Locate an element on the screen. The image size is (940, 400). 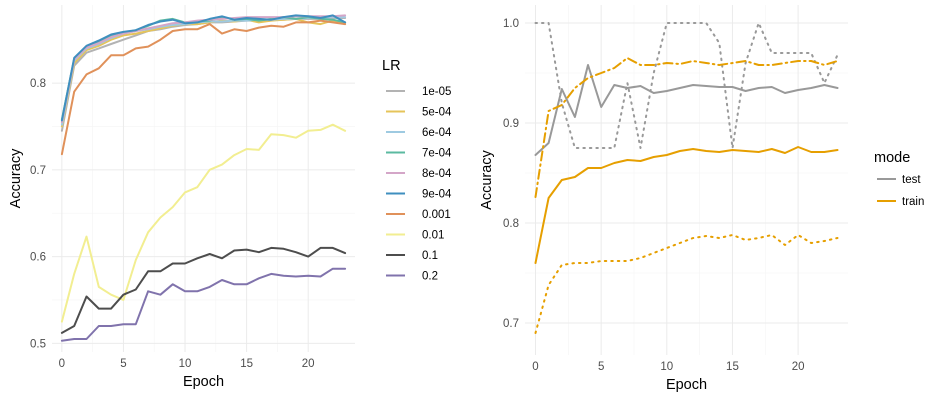
series-line-test-dot is located at coordinates (686, 85).